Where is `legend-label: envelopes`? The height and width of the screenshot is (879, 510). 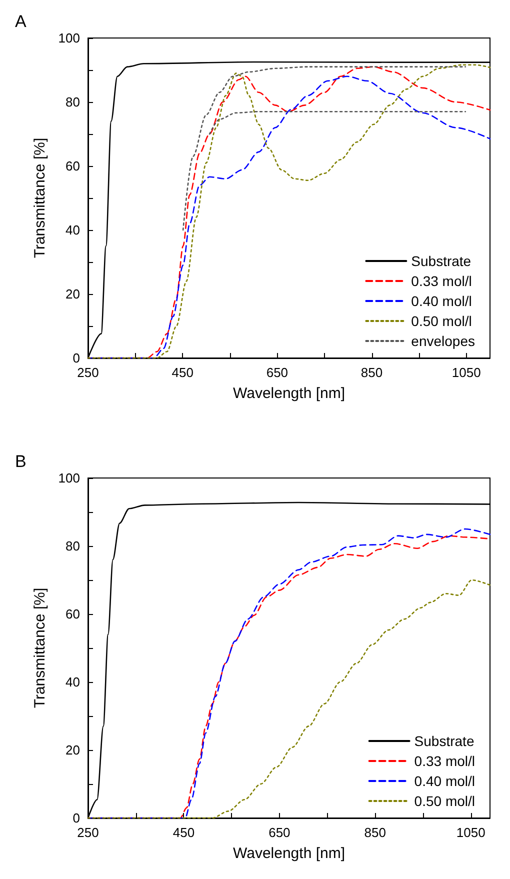
legend-label: envelopes is located at coordinates (443, 341).